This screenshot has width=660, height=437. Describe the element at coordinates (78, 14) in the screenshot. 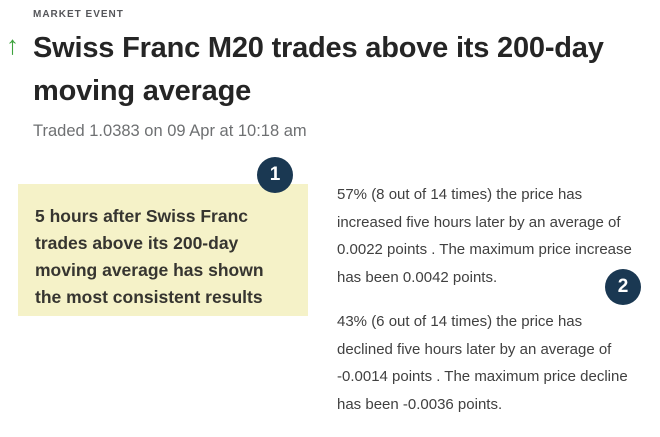

I see `event-category-label: MARKET EVENT` at that location.